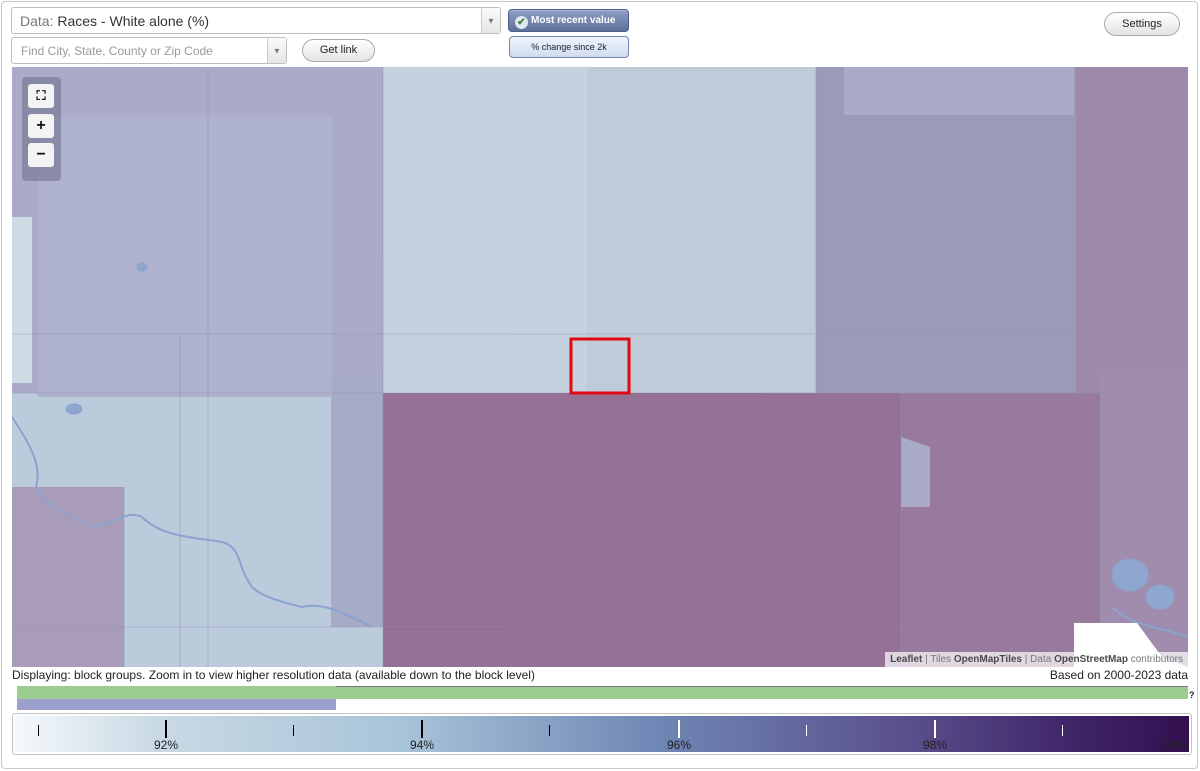 The height and width of the screenshot is (771, 1200). I want to click on zoom-controls: ⛶ + −, so click(41, 129).